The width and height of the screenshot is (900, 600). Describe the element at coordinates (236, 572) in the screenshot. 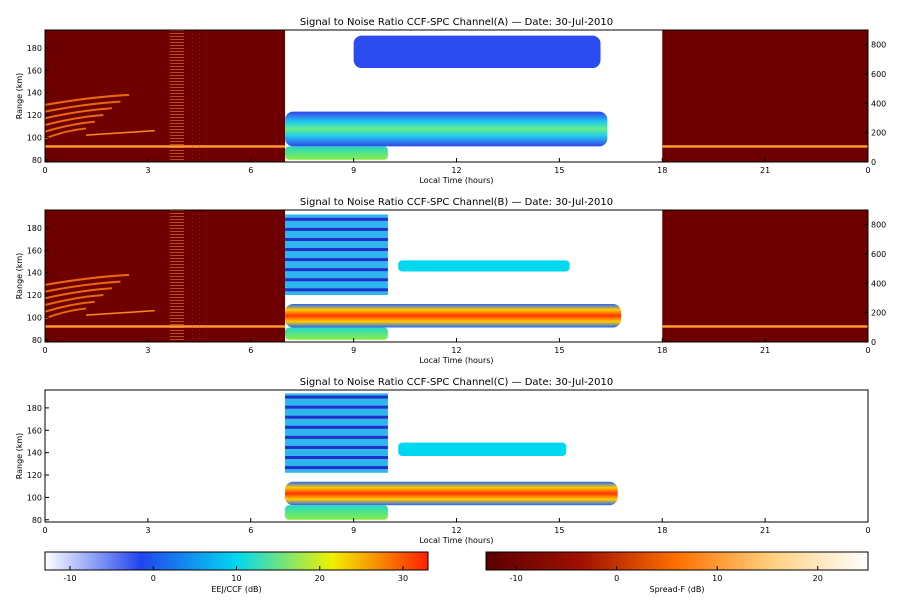

I see `colorbar-eej-ccf: -10 0 10 20 30 EEJ/CCF (dB)` at that location.